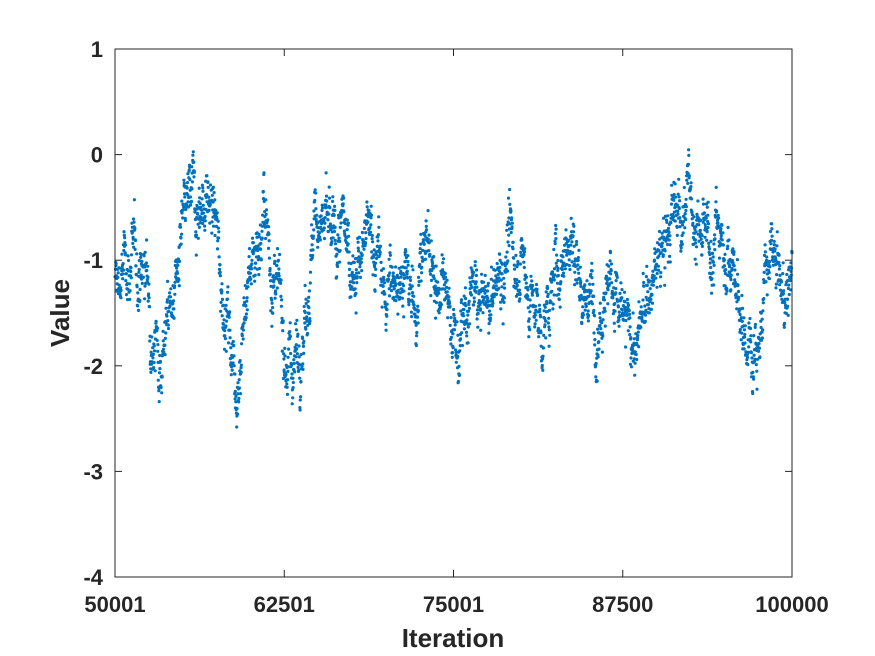 The height and width of the screenshot is (656, 875). What do you see at coordinates (93, 313) in the screenshot?
I see `y-tick-labels: 1 0 -1 -2 -3 -4` at bounding box center [93, 313].